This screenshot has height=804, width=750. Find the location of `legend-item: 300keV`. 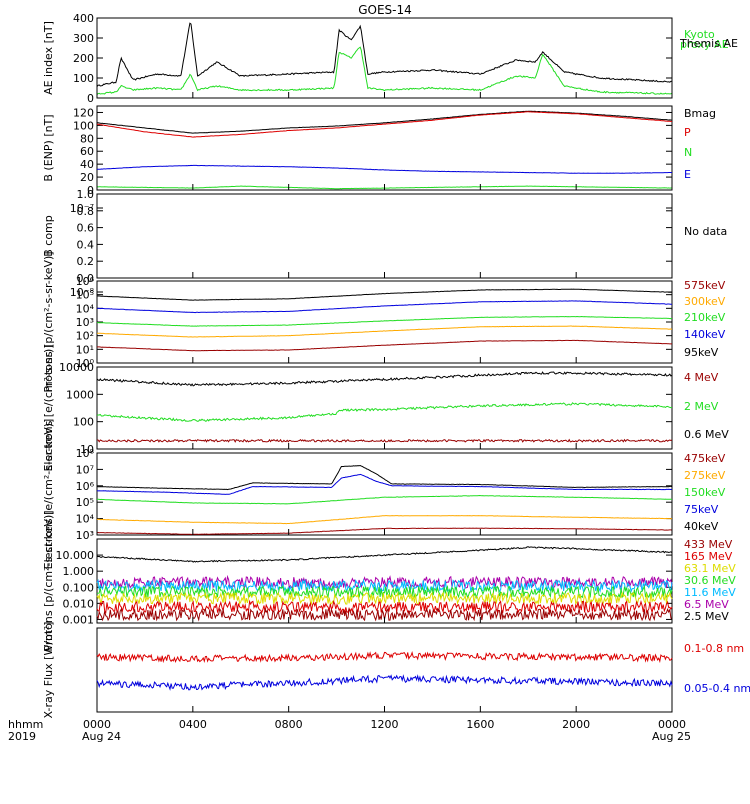

legend-item: 300keV is located at coordinates (705, 301).